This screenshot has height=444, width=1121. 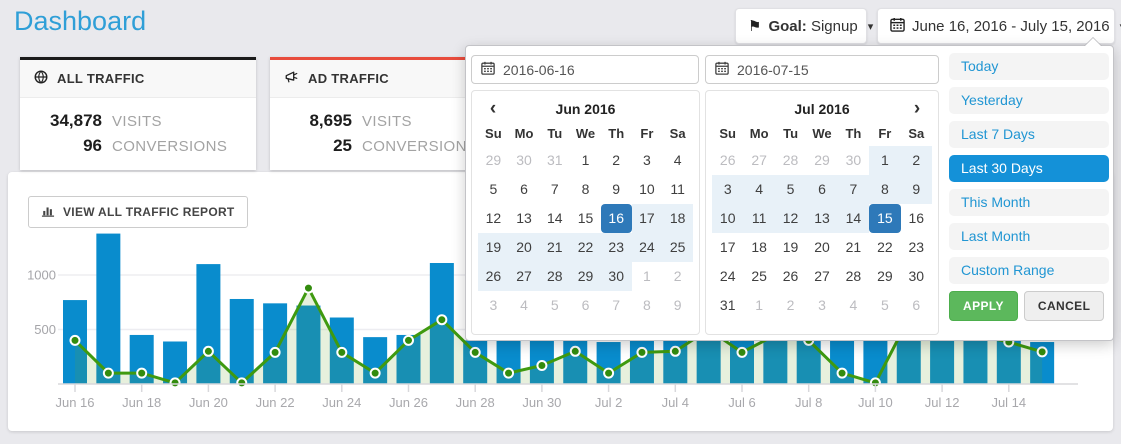 What do you see at coordinates (1029, 202) in the screenshot?
I see `range-option-this-month: This Month` at bounding box center [1029, 202].